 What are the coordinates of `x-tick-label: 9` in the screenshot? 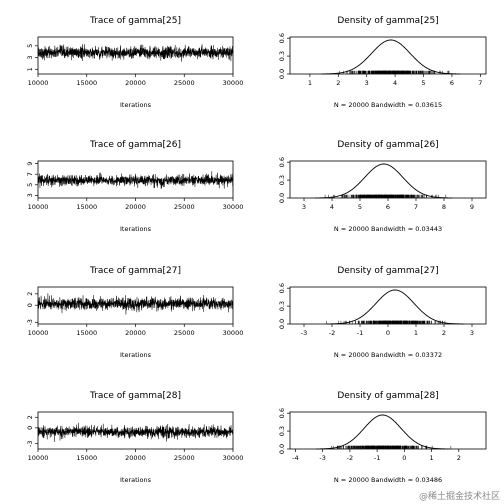 It's located at (472, 207).